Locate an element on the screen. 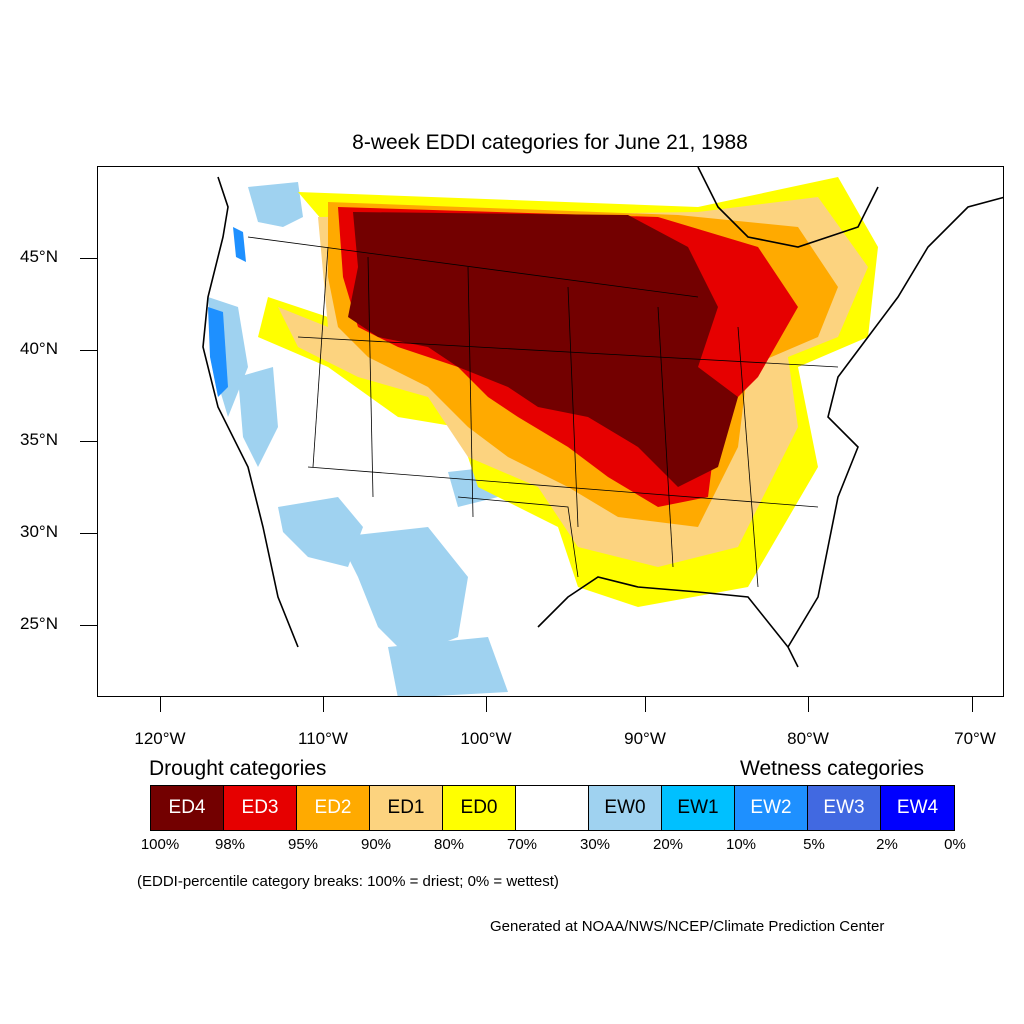 The height and width of the screenshot is (1024, 1024). lon-label-90: 90°W is located at coordinates (645, 738).